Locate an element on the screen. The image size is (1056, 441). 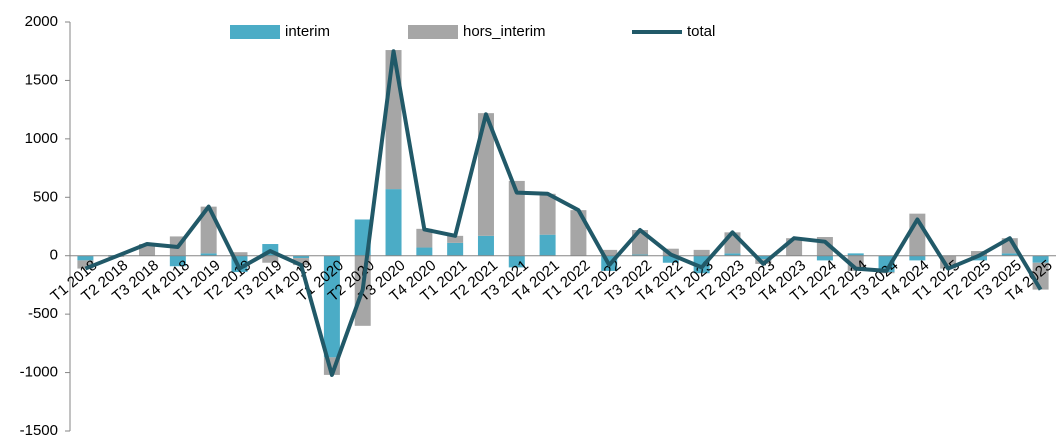
y-tick-label: 1500 is located at coordinates (41, 79).